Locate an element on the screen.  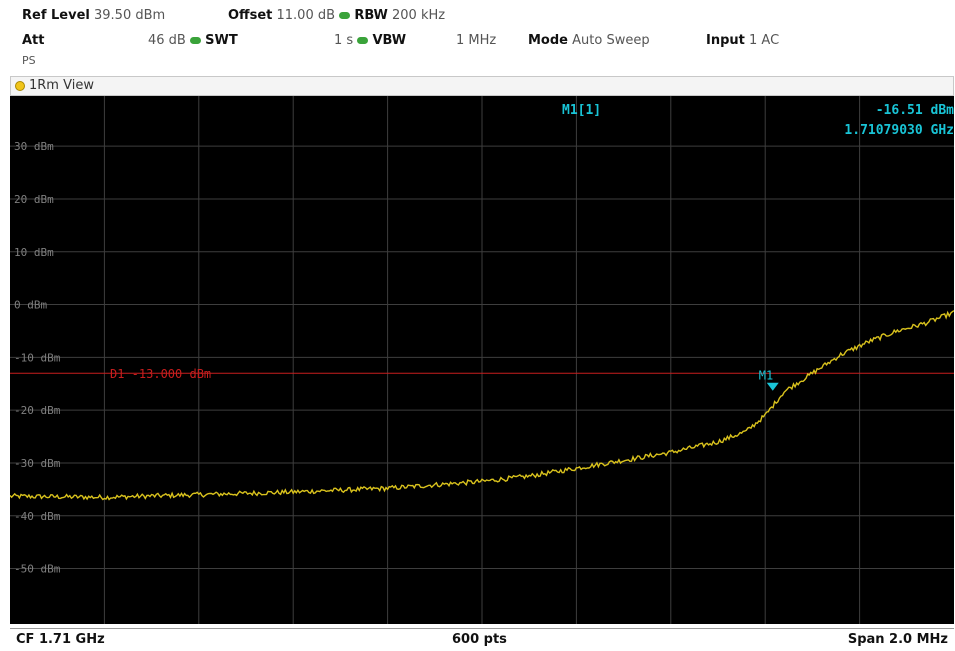
vbw-coupled-icon is located at coordinates (363, 40).